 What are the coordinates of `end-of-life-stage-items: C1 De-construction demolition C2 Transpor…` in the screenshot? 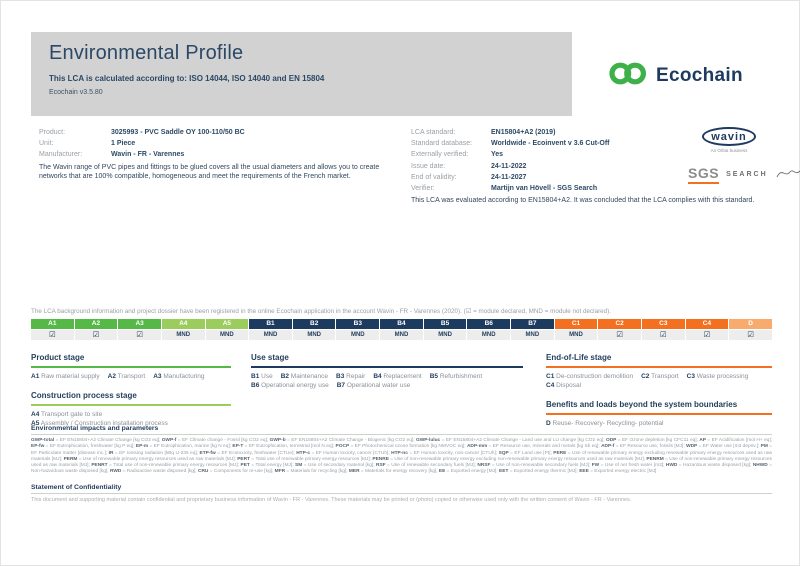 It's located at (659, 382).